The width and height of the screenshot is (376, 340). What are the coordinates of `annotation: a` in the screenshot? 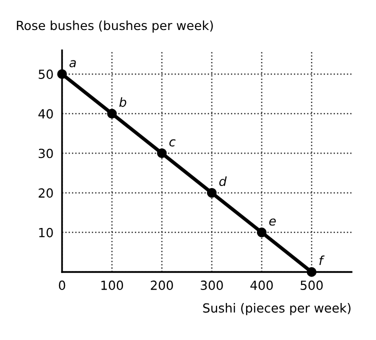 It's located at (73, 64).